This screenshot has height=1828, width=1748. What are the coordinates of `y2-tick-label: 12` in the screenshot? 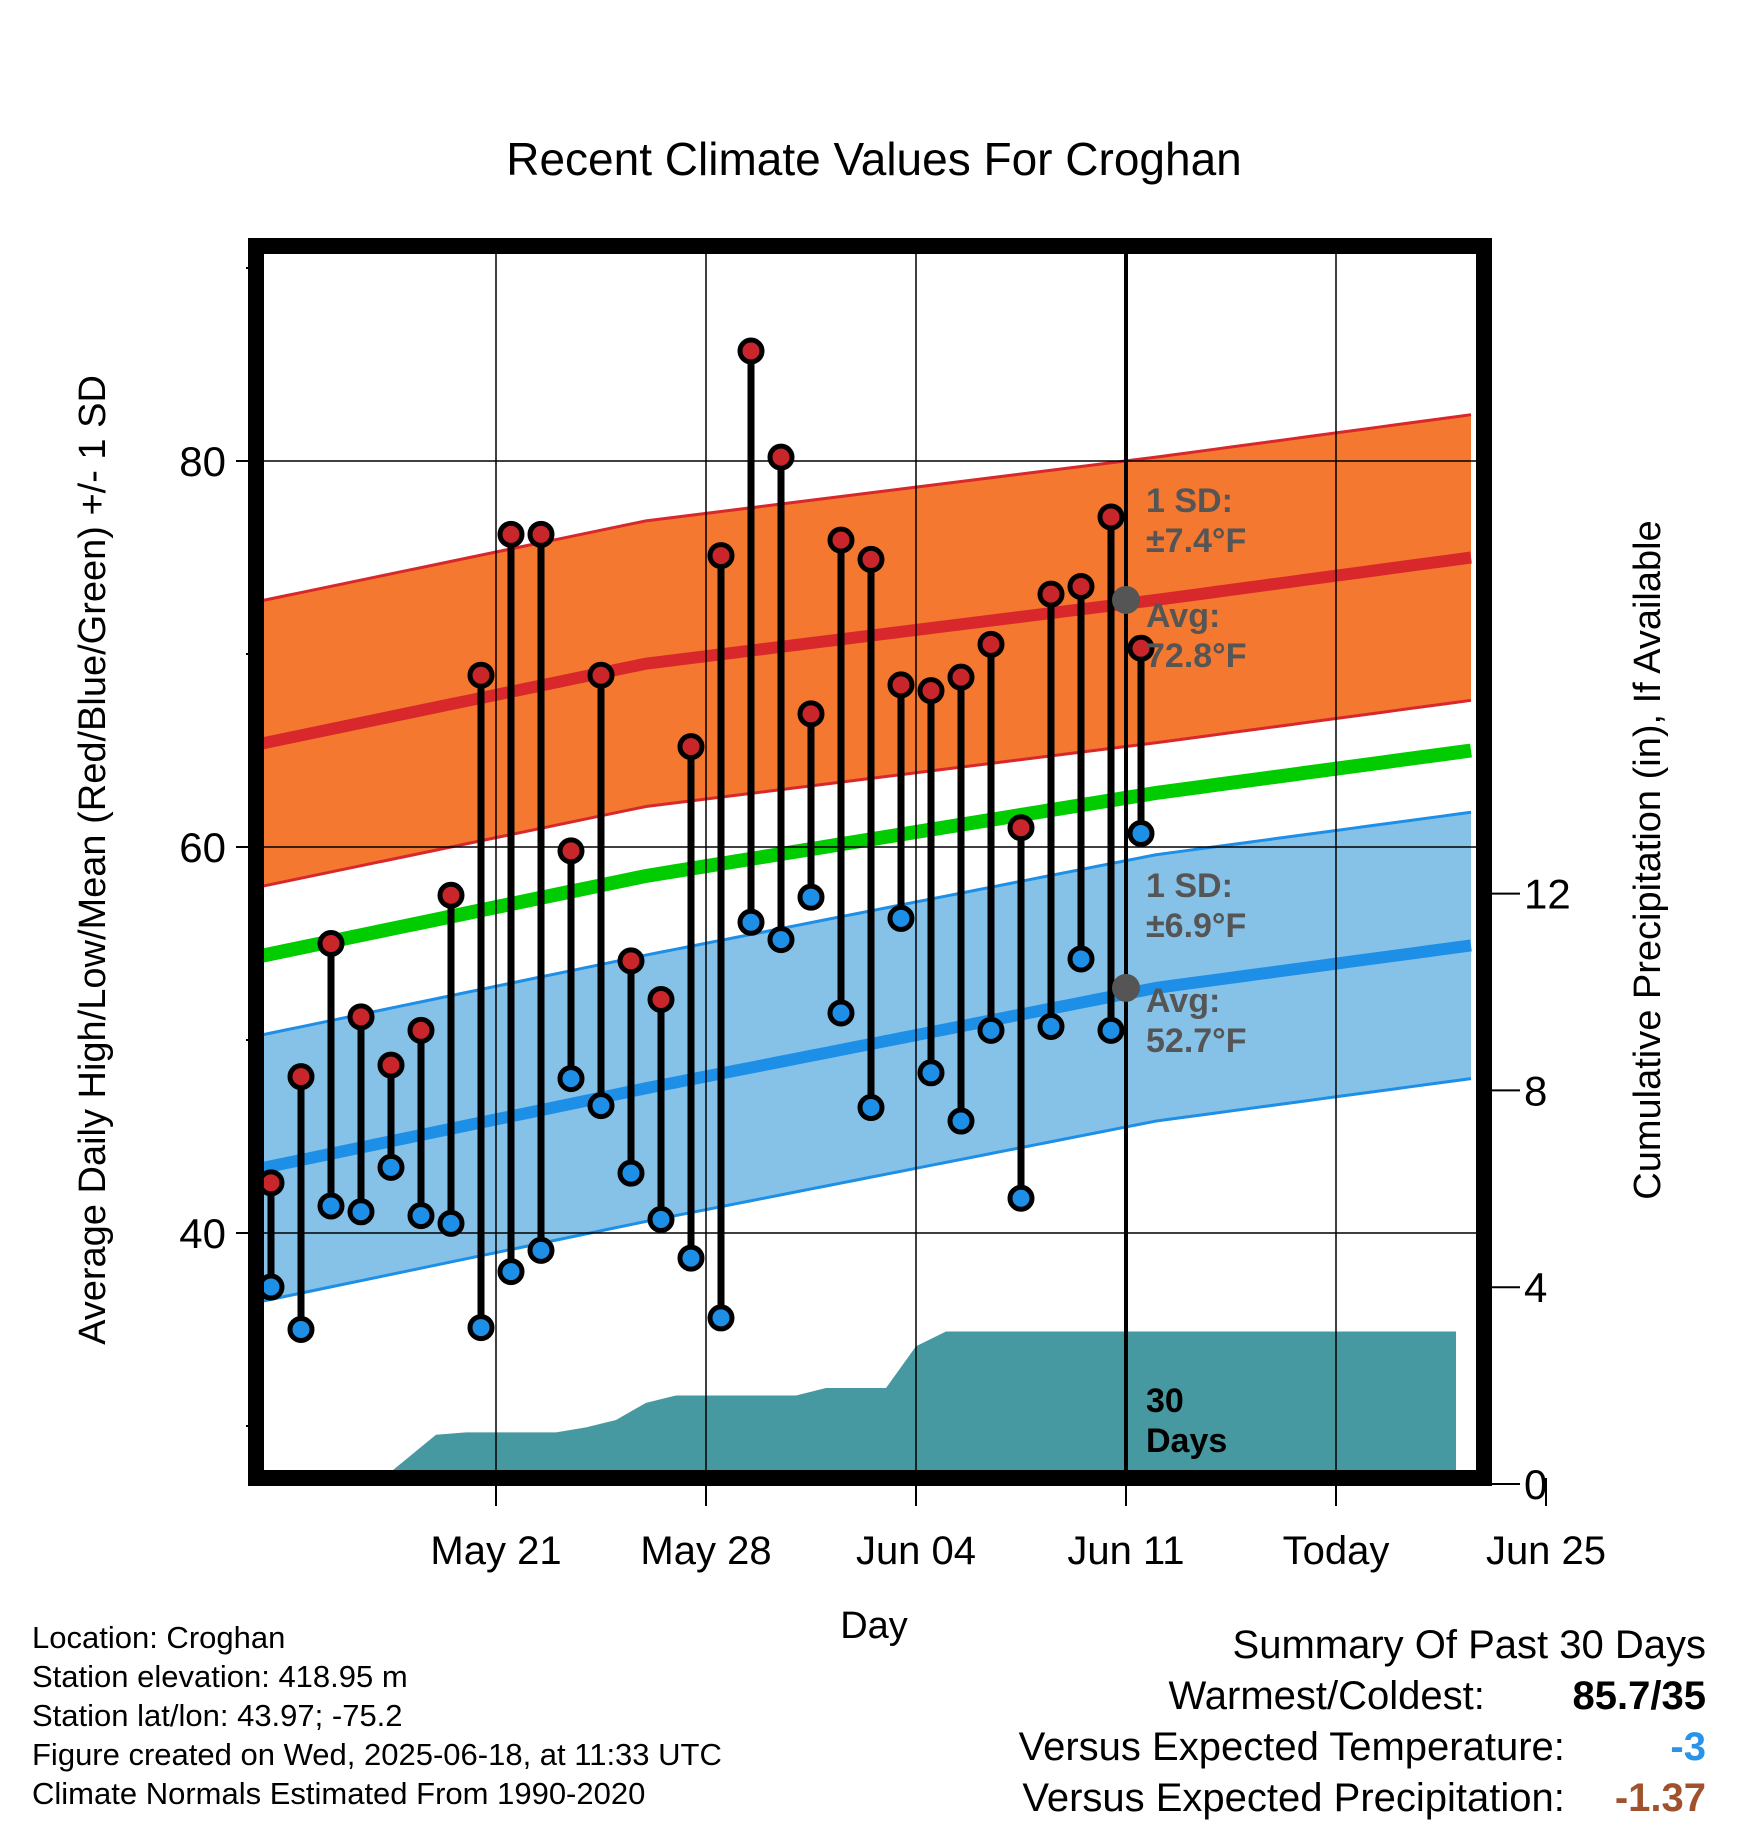 It's located at (1547, 894).